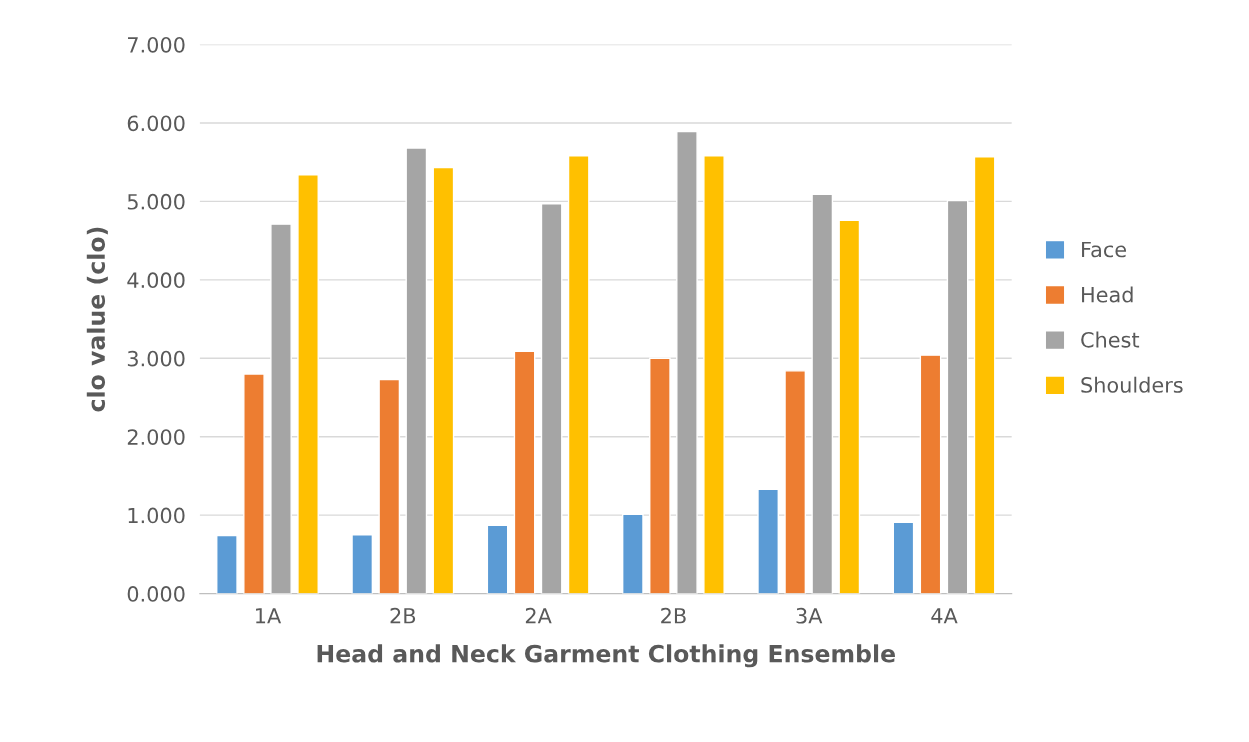  What do you see at coordinates (538, 615) in the screenshot?
I see `x-tick-label: 2A` at bounding box center [538, 615].